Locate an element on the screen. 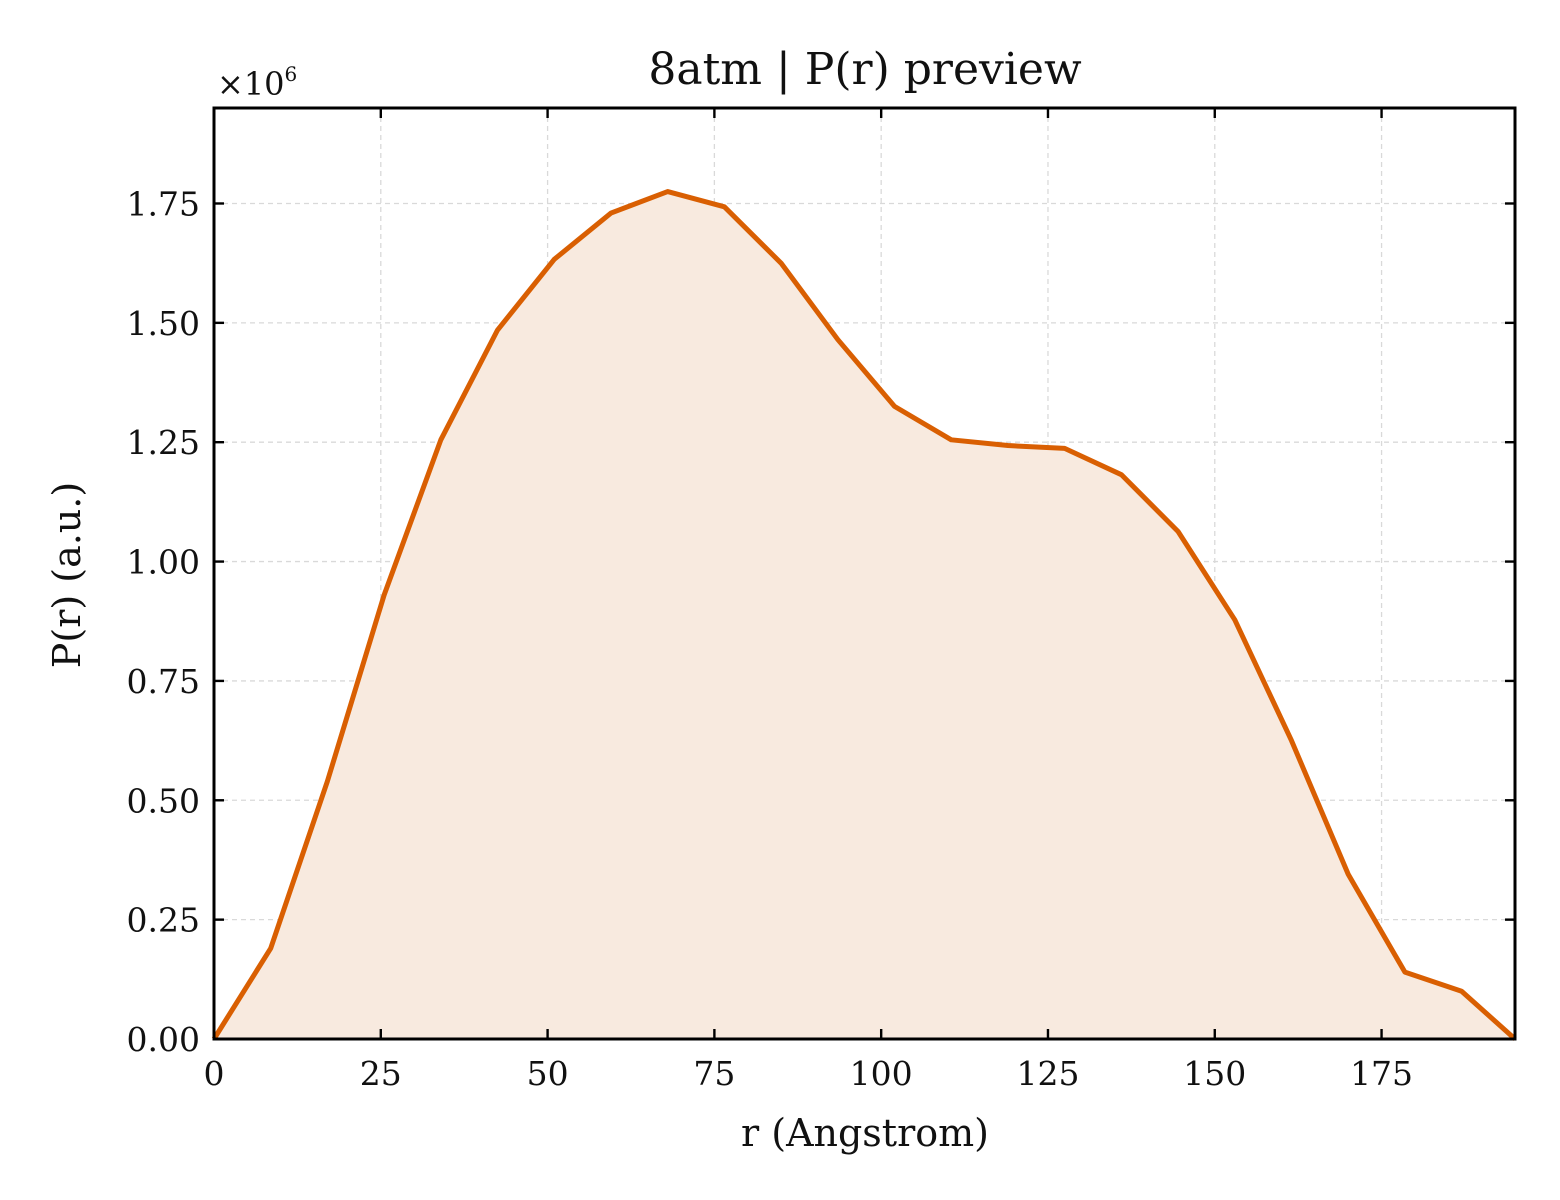  x-tick-label: 25 is located at coordinates (381, 1073).